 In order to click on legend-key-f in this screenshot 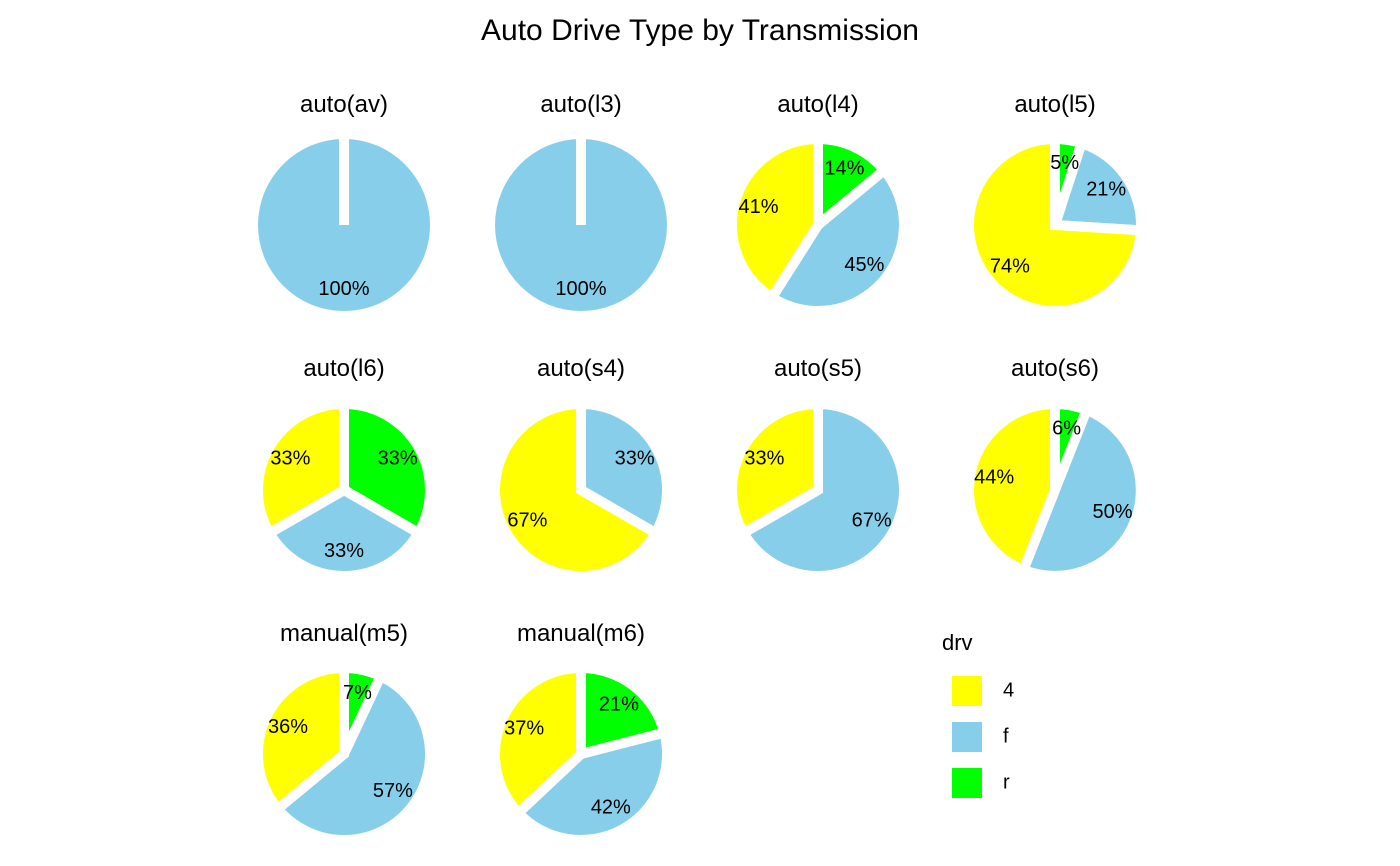, I will do `click(967, 737)`.